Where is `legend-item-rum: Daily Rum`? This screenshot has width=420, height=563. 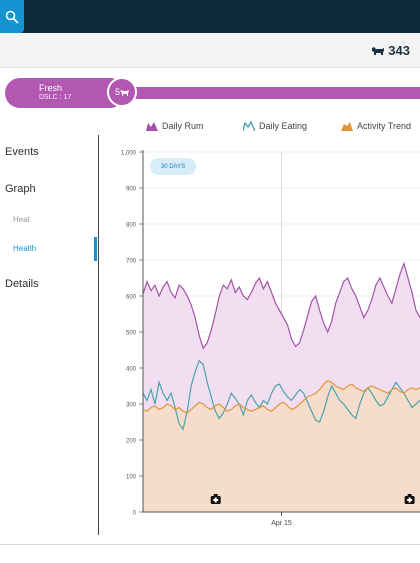 legend-item-rum: Daily Rum is located at coordinates (175, 126).